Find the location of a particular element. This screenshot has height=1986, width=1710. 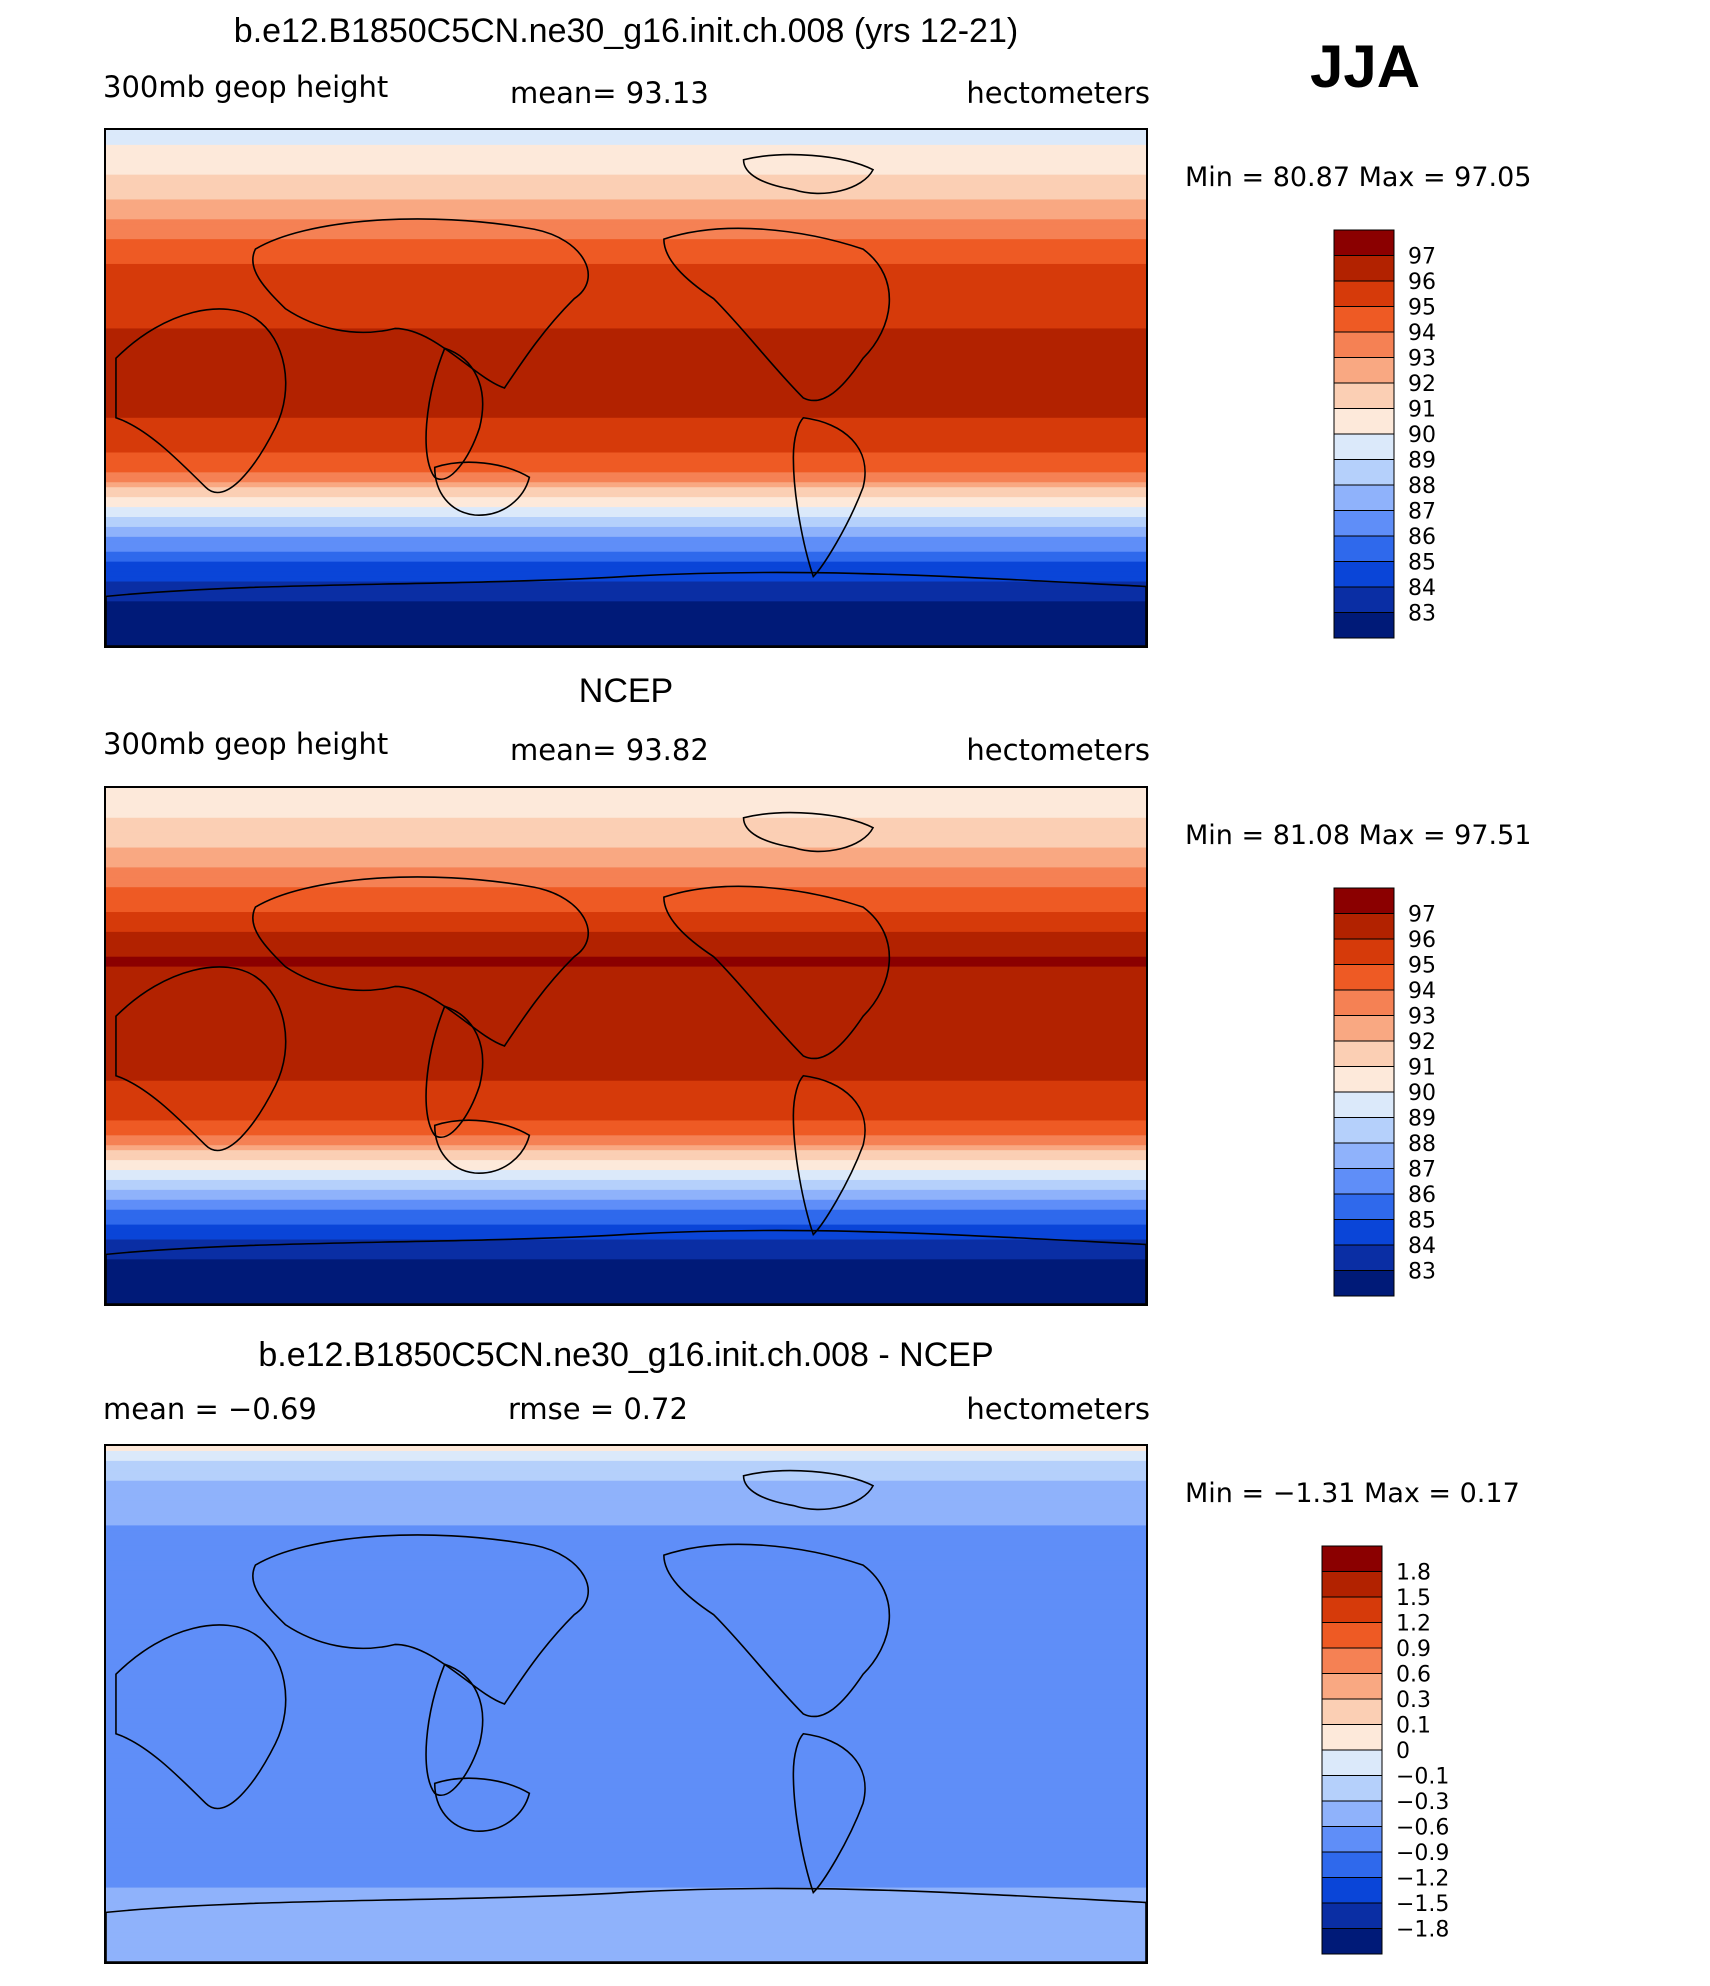

colorbar-tick-label: 89 is located at coordinates (1422, 1119).